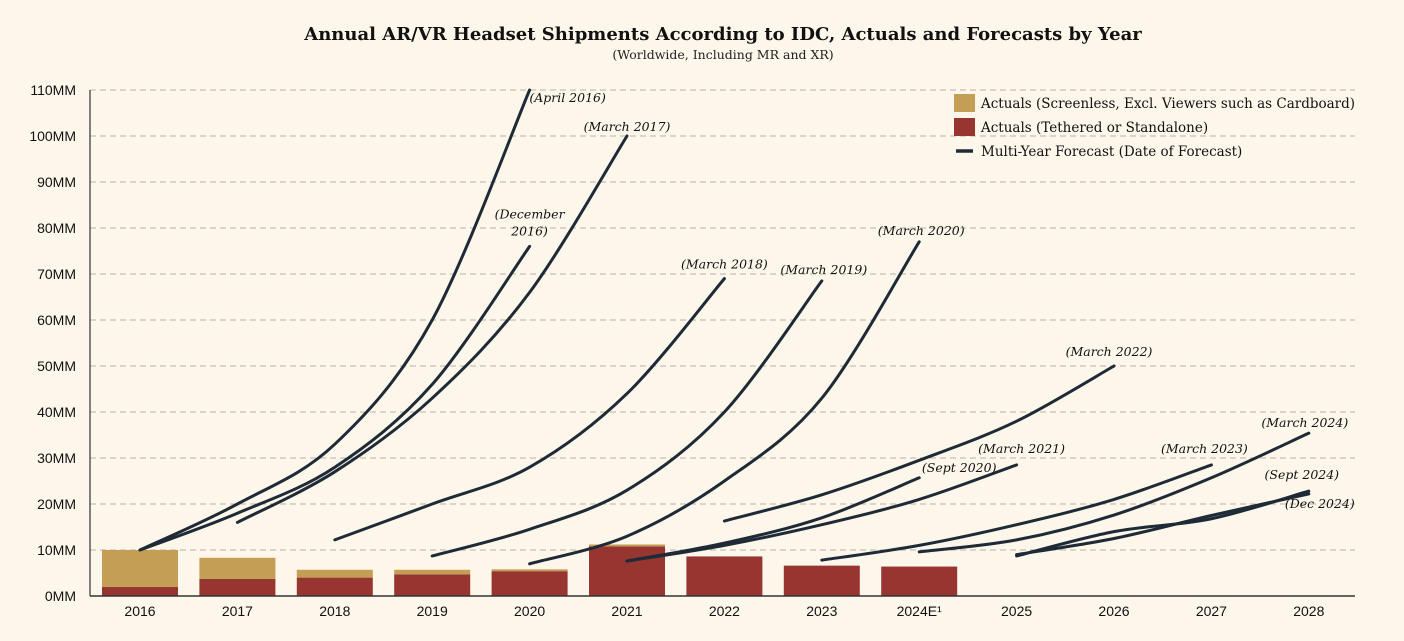  What do you see at coordinates (530, 222) in the screenshot?
I see `forecast-label: (December 2016)` at bounding box center [530, 222].